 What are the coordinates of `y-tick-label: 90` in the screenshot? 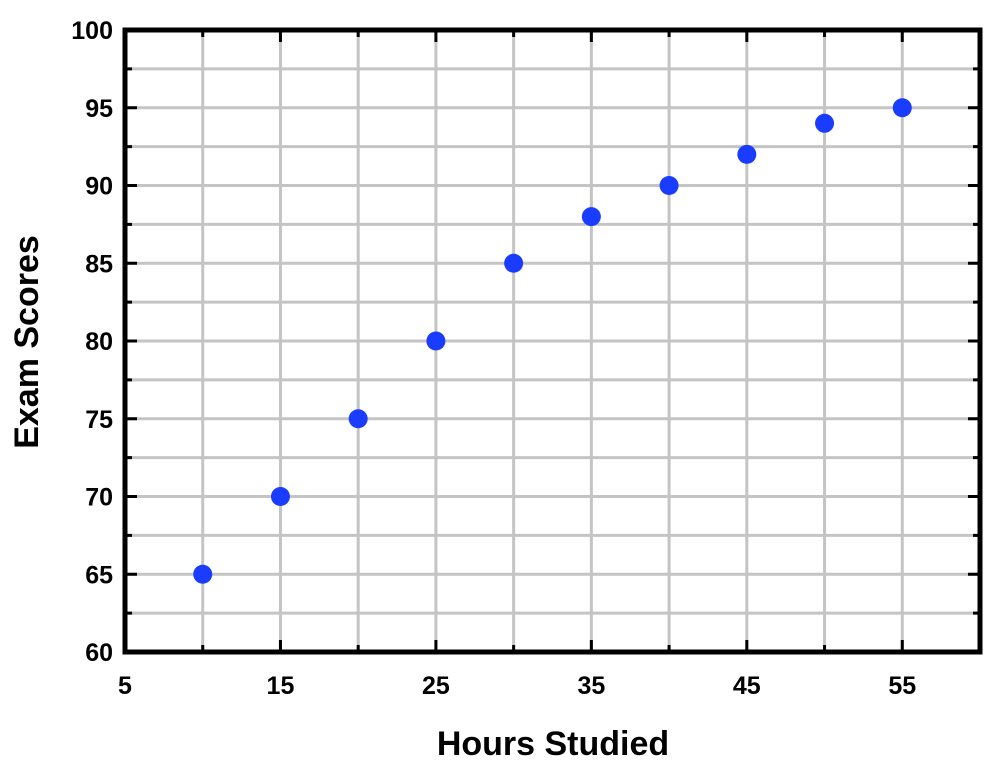 It's located at (99, 187).